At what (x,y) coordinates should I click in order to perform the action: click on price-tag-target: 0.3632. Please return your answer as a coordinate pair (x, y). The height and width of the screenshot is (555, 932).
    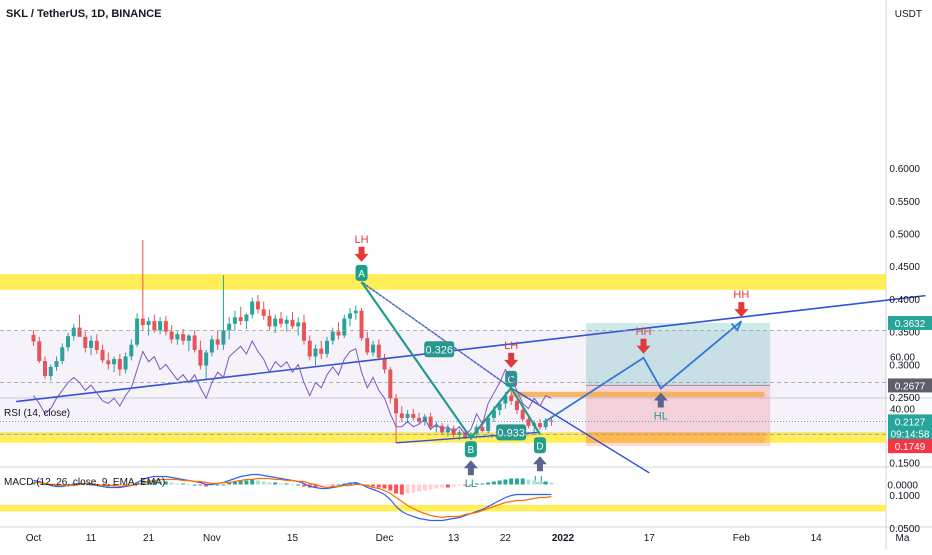
    Looking at the image, I should click on (910, 322).